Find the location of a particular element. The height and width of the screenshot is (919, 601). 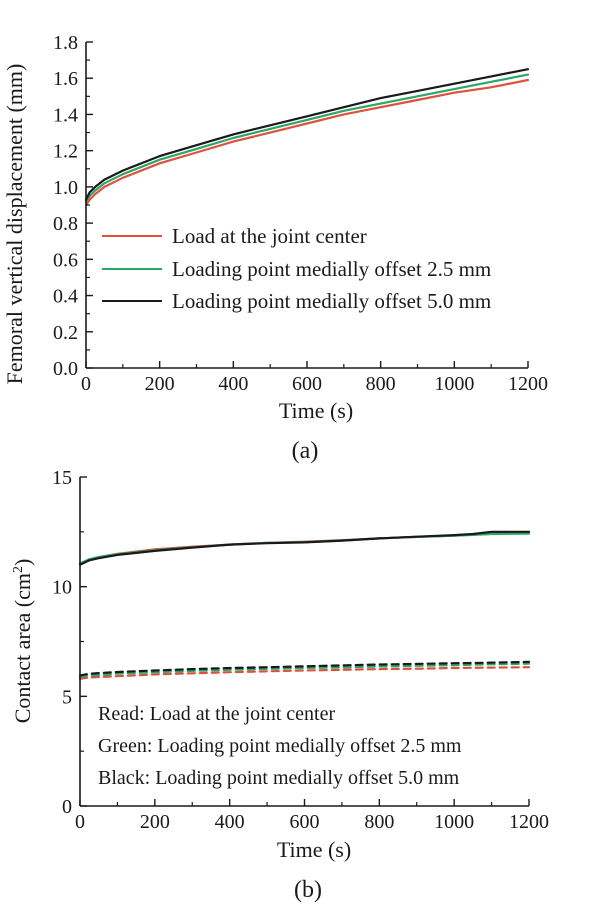

panel-b-y-tick-label: 0 is located at coordinates (67, 807).